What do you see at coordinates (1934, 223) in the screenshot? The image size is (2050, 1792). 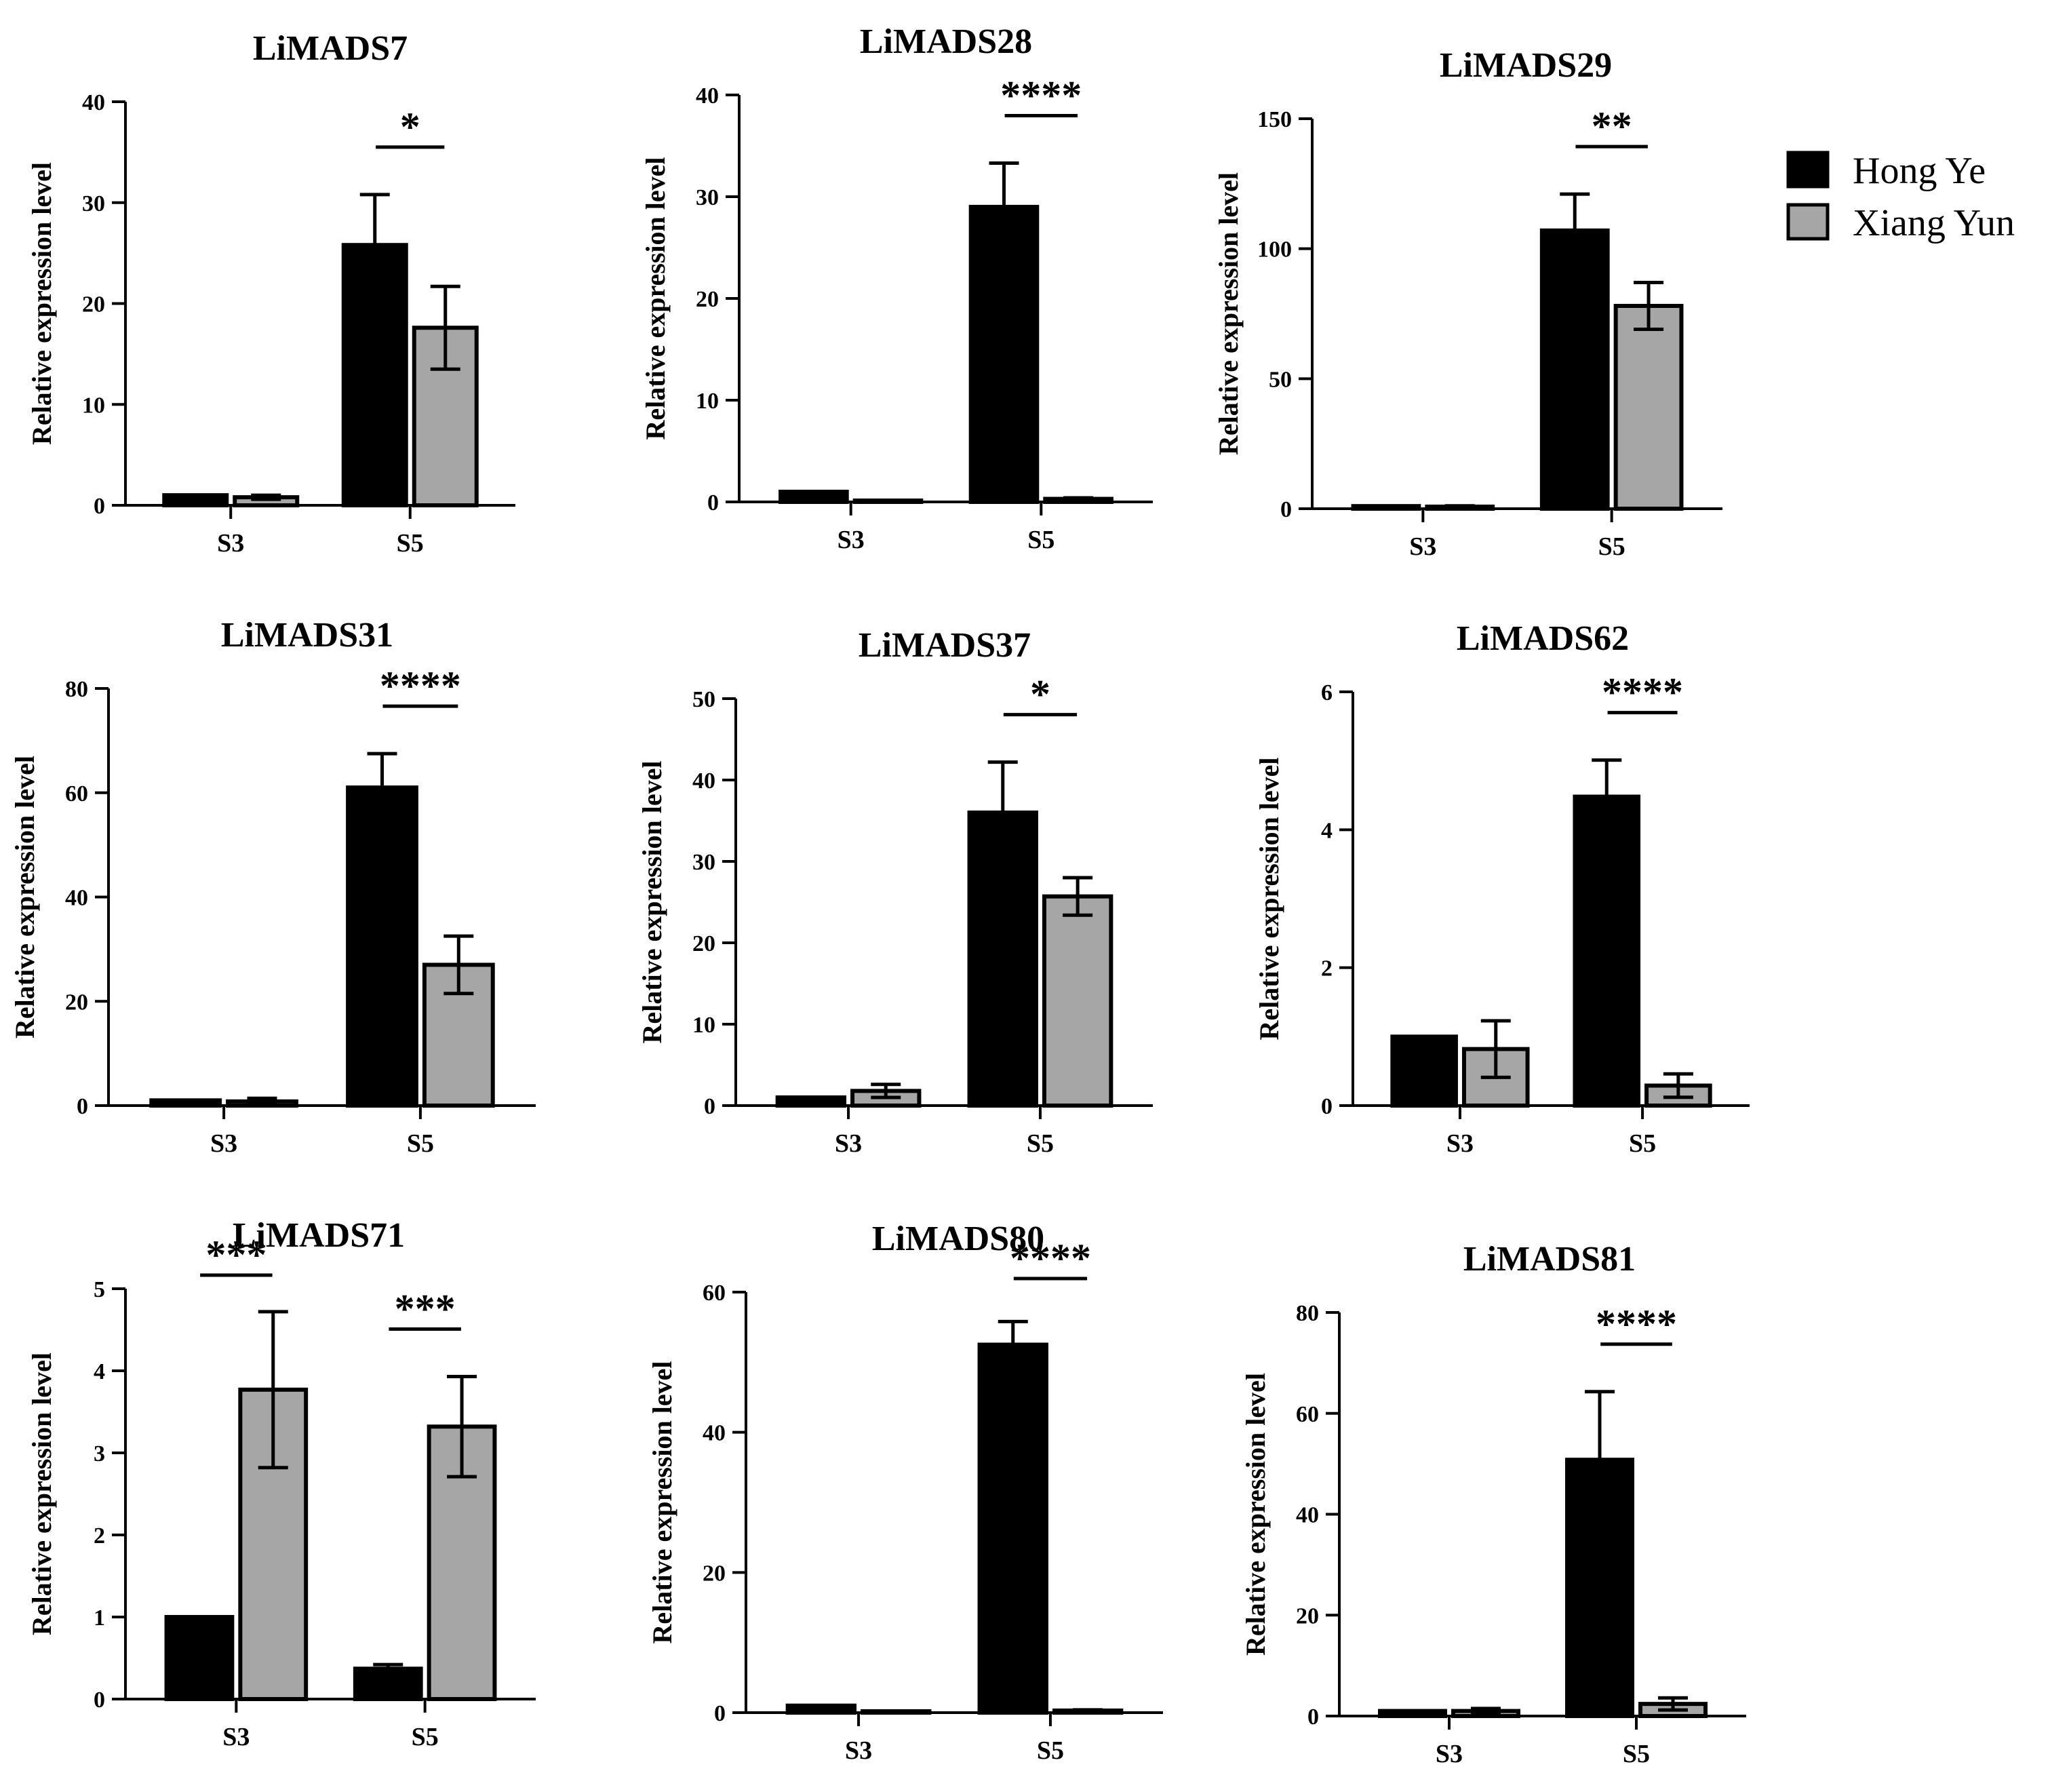 I see `legend-label-xiang-yun: Xiang Yun` at bounding box center [1934, 223].